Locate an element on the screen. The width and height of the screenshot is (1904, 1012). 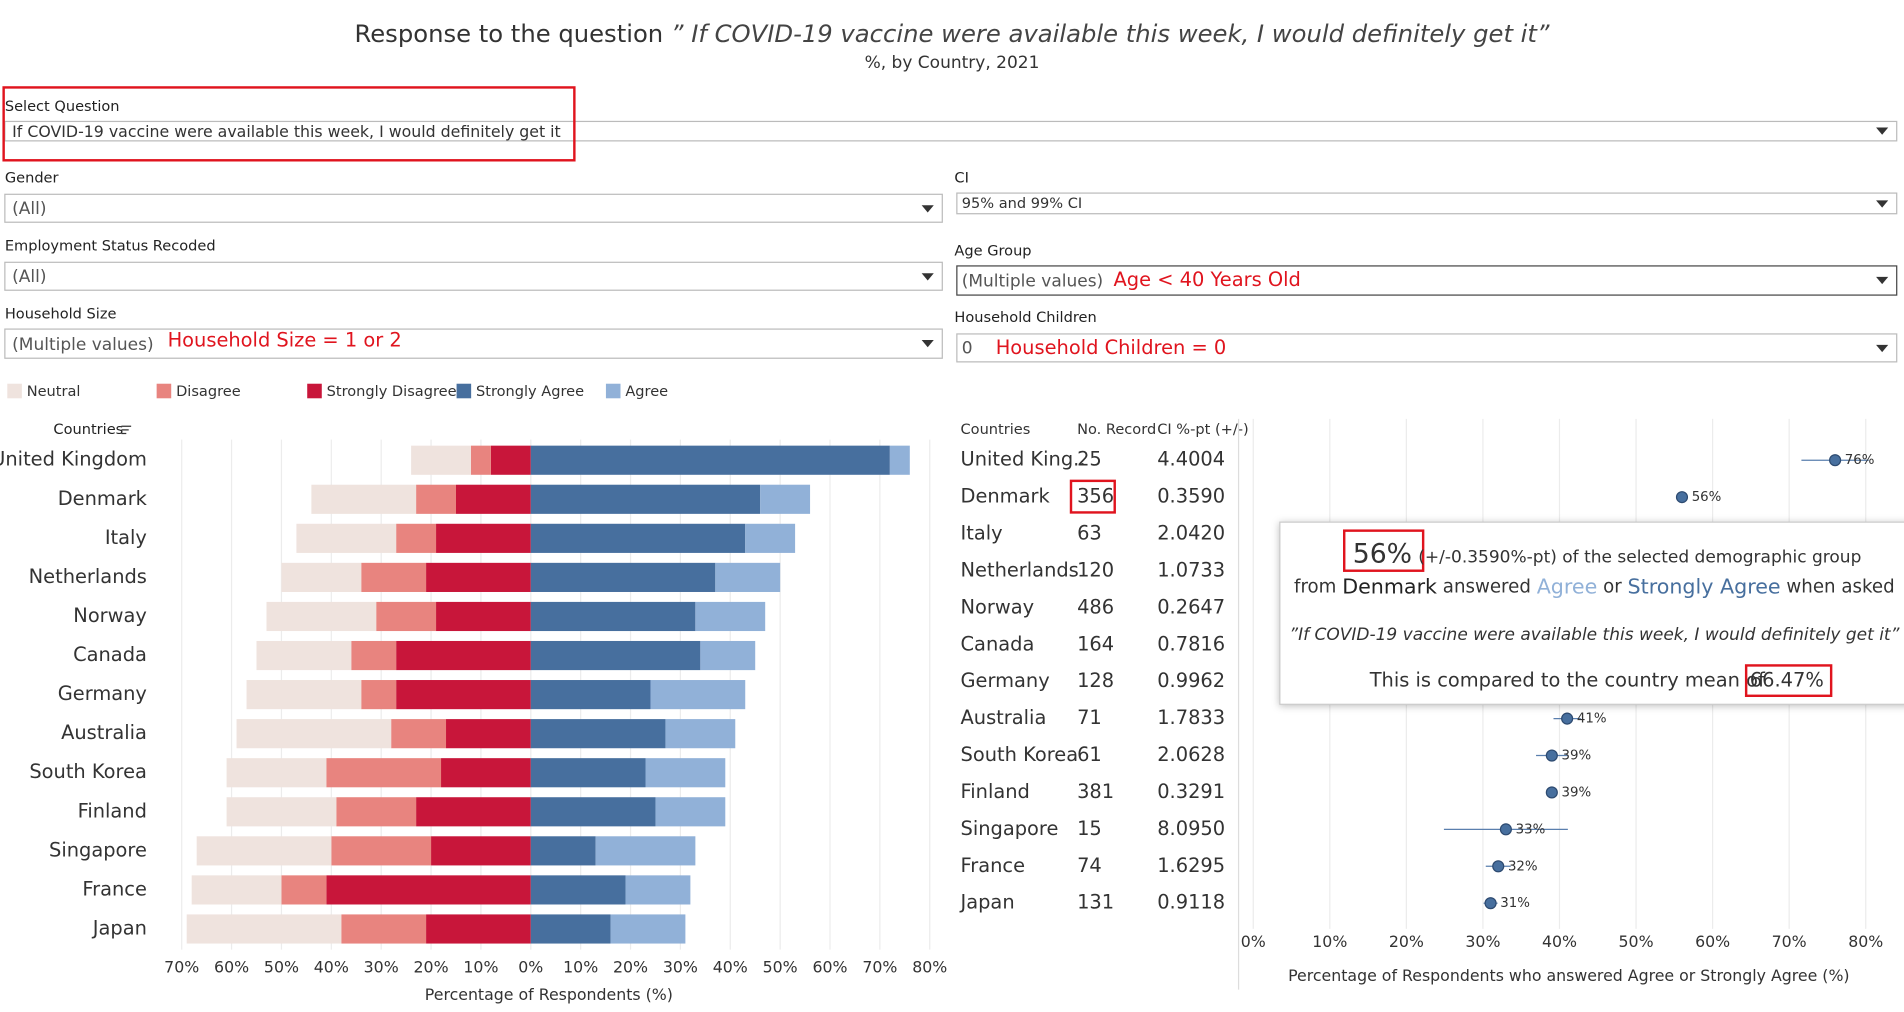
data-label: 76% is located at coordinates (1860, 460).